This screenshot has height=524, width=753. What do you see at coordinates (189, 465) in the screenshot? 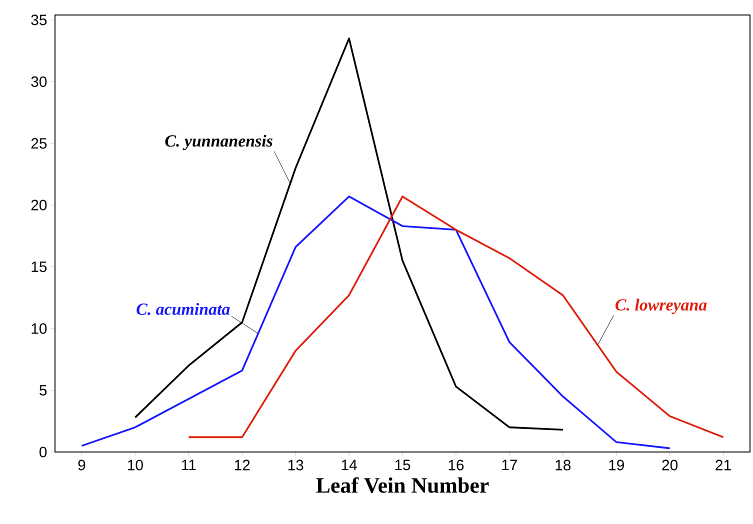
I see `x-tick-label: 11` at bounding box center [189, 465].